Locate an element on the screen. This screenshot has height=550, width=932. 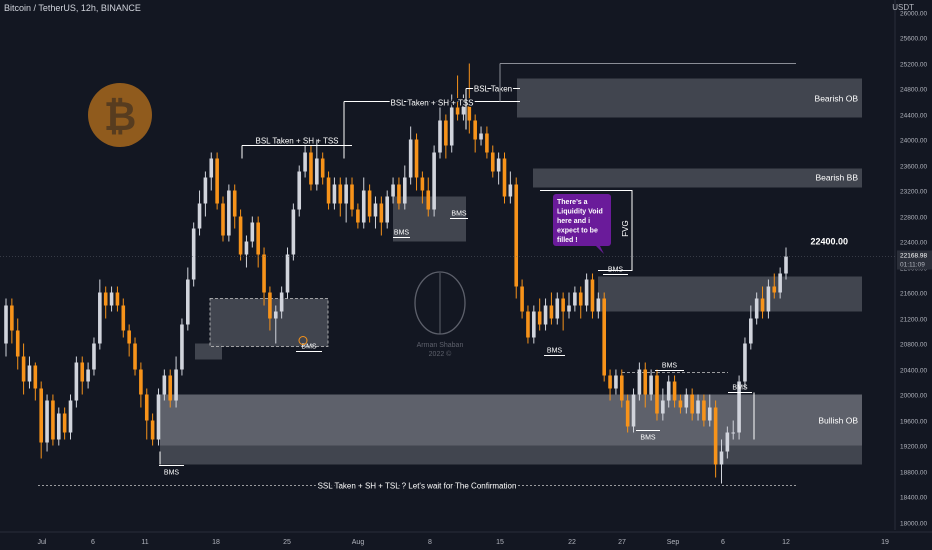
x-tick-label: 22 is located at coordinates (572, 542).